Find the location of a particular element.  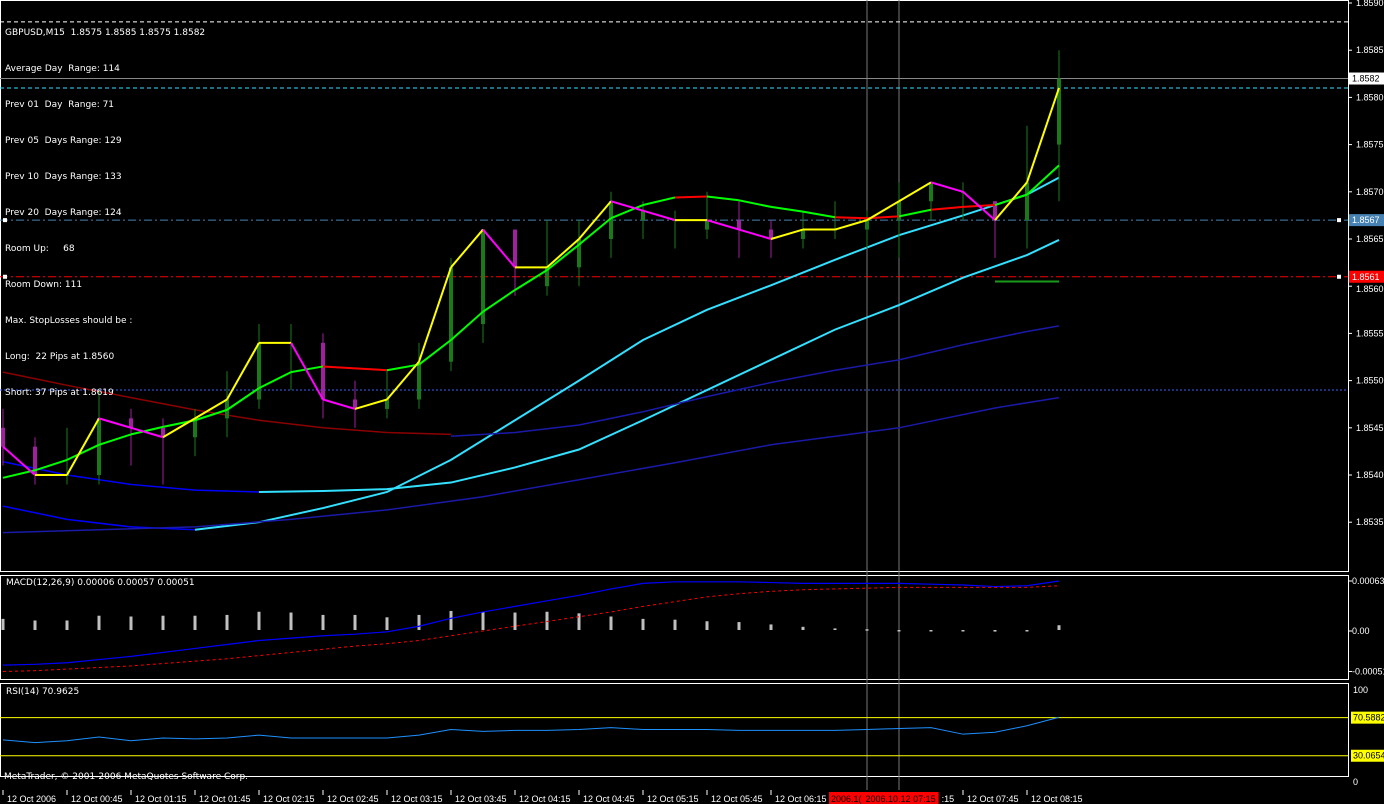

info-line: Room Up: 68 is located at coordinates (40, 249).